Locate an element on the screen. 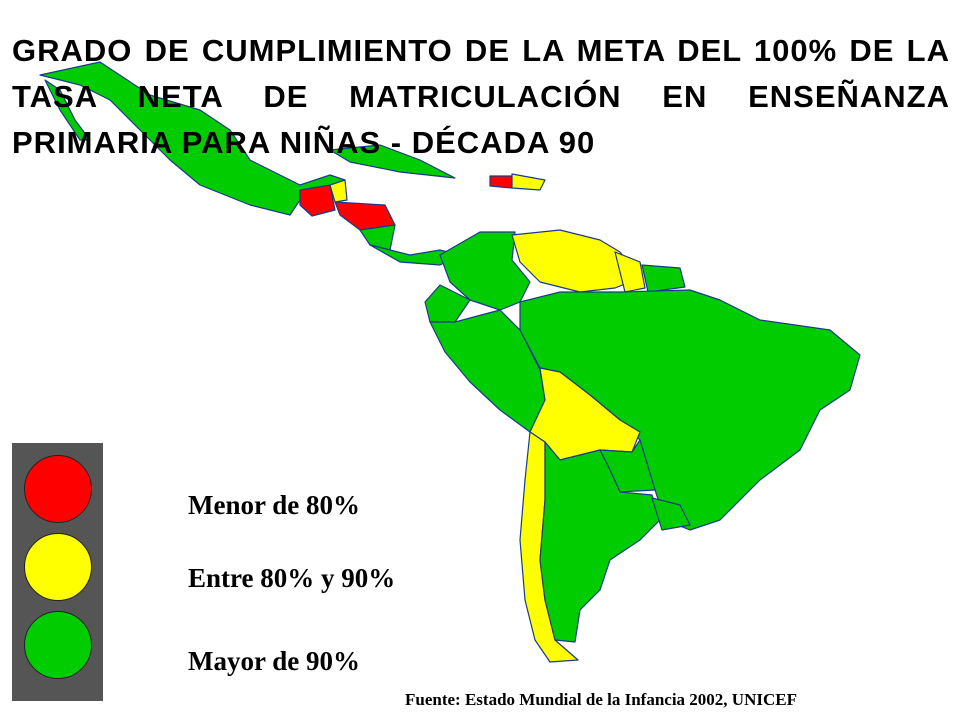 The height and width of the screenshot is (720, 960). dominican-republic is located at coordinates (528, 182).